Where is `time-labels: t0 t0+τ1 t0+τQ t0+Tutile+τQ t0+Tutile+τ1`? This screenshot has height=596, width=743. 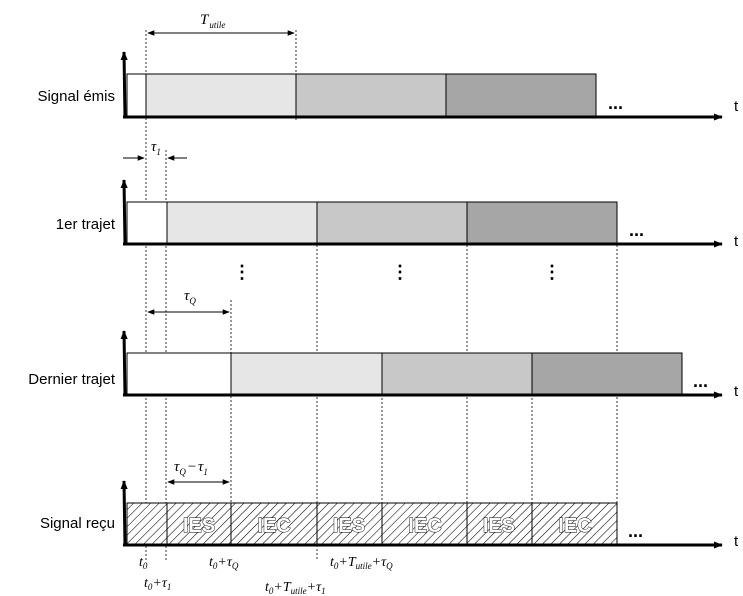
time-labels: t0 t0+τ1 t0+τQ t0+Tutile+τQ t0+Tutile+τ1 is located at coordinates (266, 575).